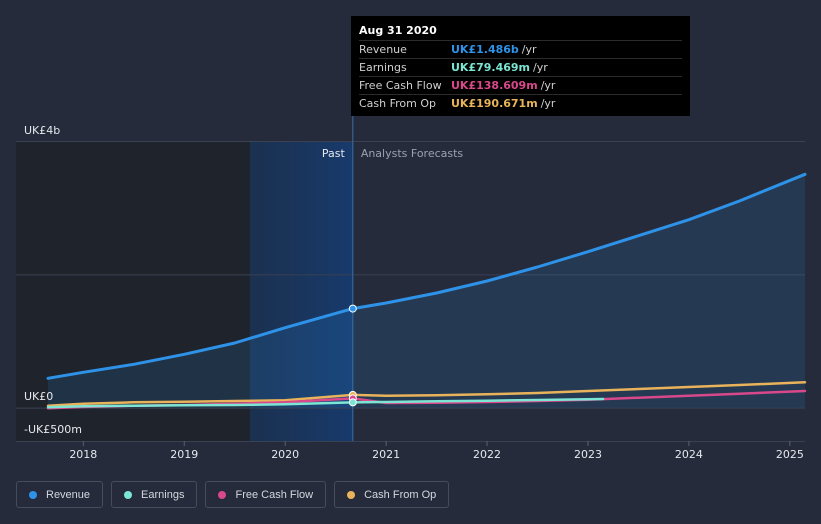 Image resolution: width=821 pixels, height=524 pixels. What do you see at coordinates (487, 454) in the screenshot?
I see `x-tick-label: 2022` at bounding box center [487, 454].